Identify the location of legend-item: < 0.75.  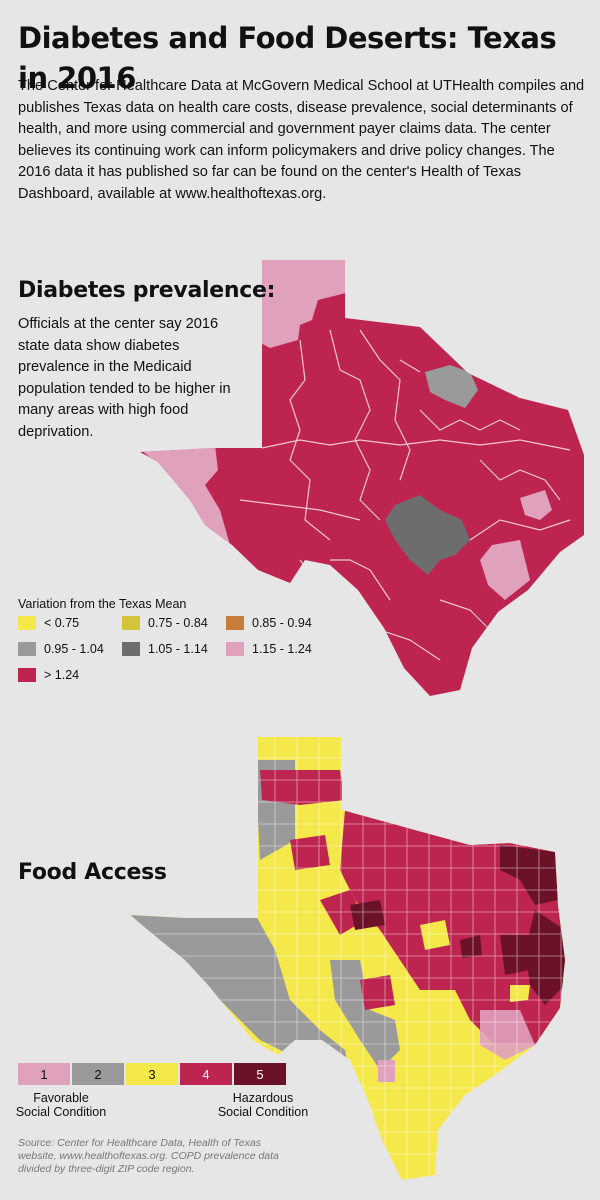
(48, 623).